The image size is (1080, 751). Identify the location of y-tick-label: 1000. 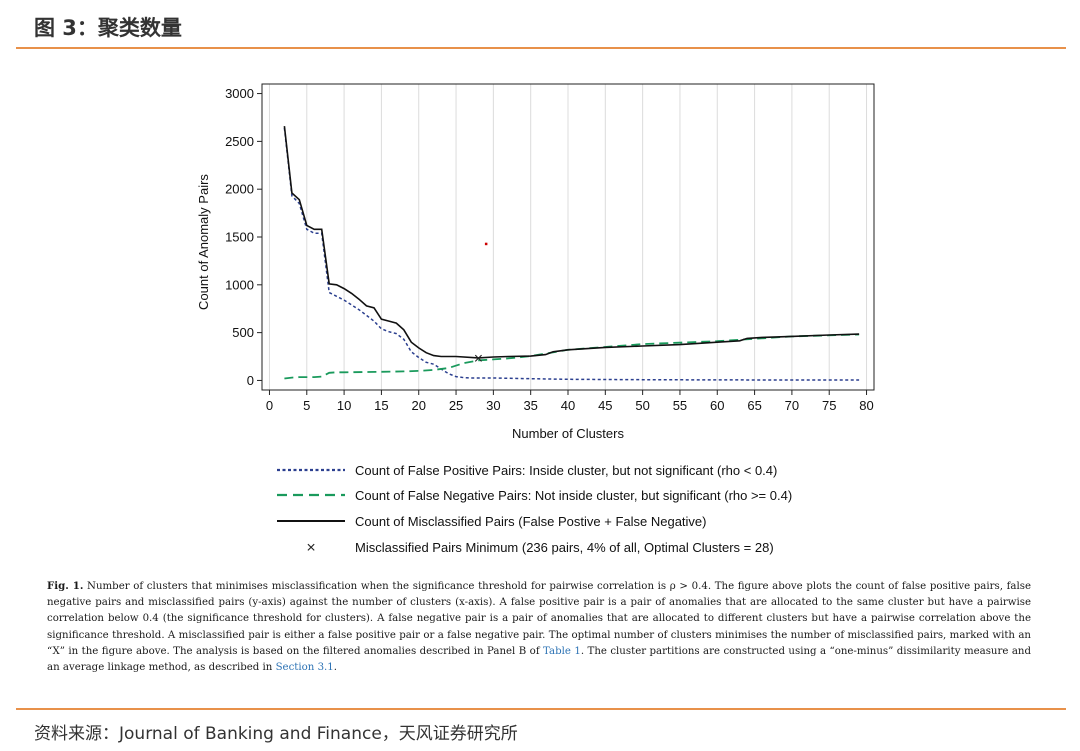
(239, 284).